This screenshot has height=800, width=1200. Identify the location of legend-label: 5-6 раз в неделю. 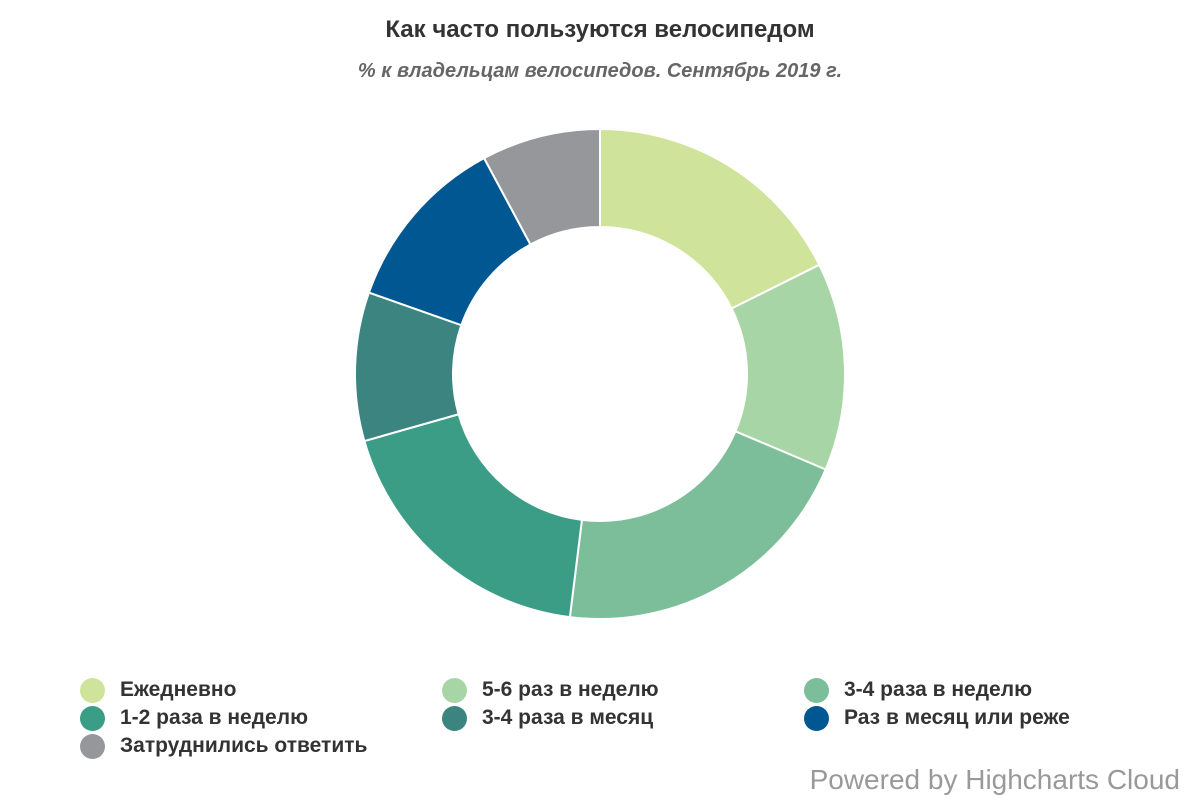
(570, 689).